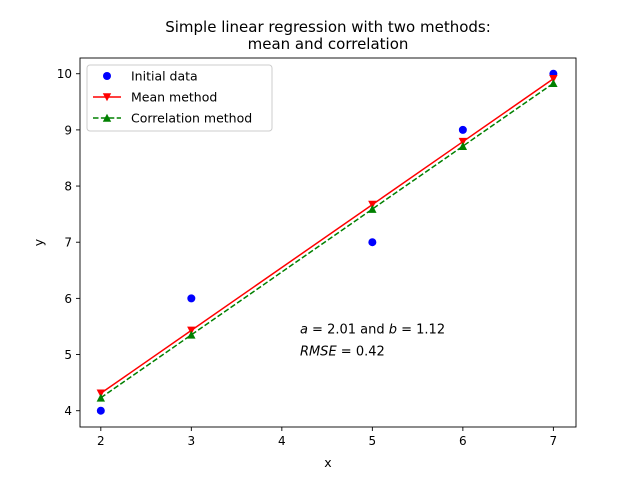  Describe the element at coordinates (107, 117) in the screenshot. I see `legend-handle-correlation-method-marker` at that location.